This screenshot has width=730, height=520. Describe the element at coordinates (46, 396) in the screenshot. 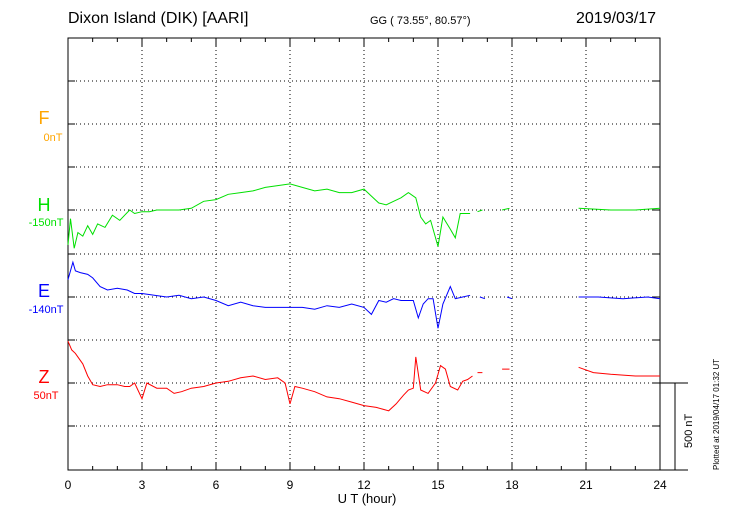

I see `channel-baseline-z: 50nT` at that location.